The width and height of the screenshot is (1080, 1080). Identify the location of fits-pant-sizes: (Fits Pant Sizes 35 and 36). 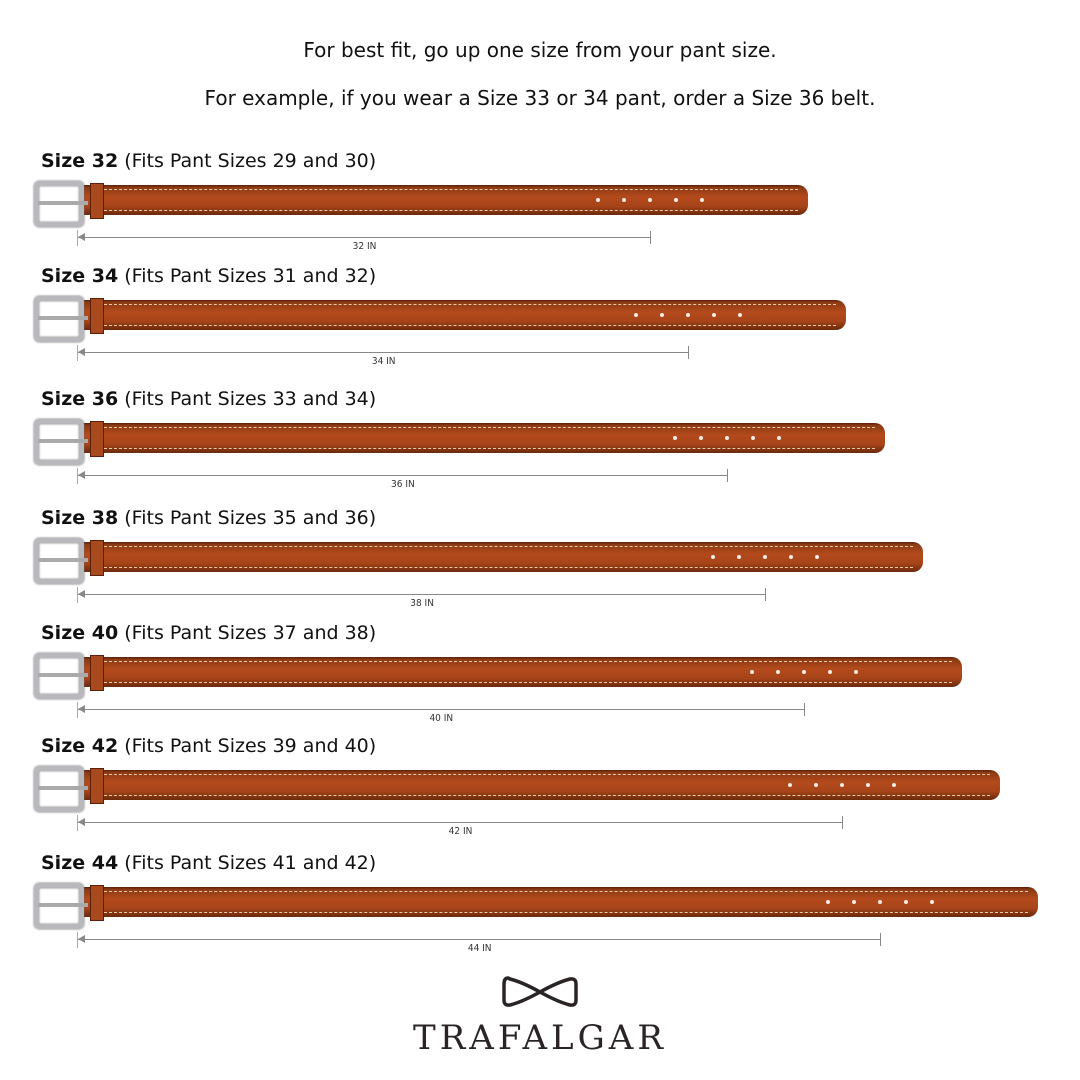
(250, 518).